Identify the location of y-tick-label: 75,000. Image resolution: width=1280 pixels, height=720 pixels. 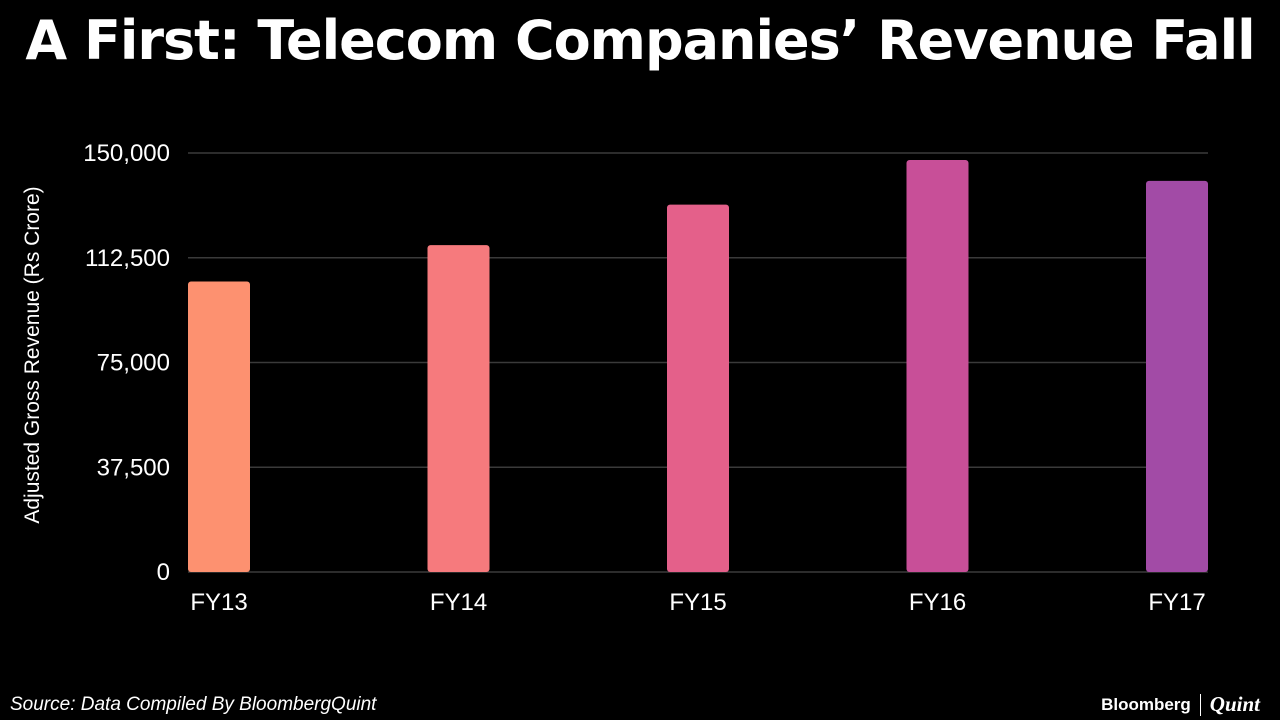
(133, 363).